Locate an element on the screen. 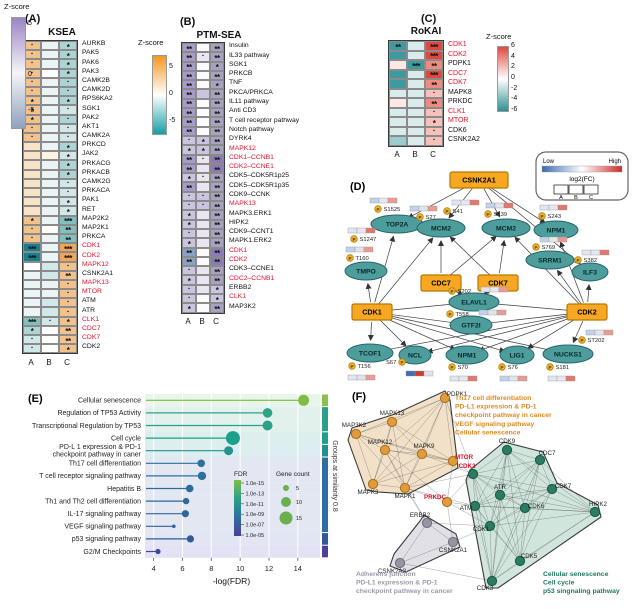 This screenshot has width=634, height=609. fdr-legend-tick-label: 1.0e-13 is located at coordinates (255, 494).